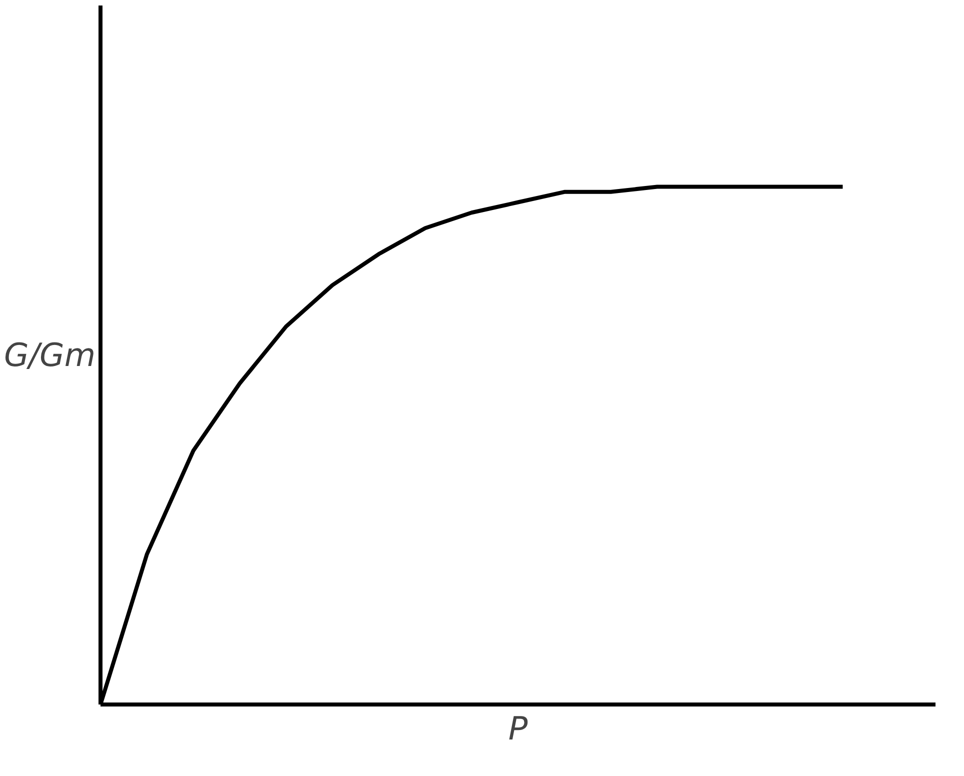 Image resolution: width=964 pixels, height=776 pixels. Describe the element at coordinates (518, 729) in the screenshot. I see `x-axis-title: P` at that location.